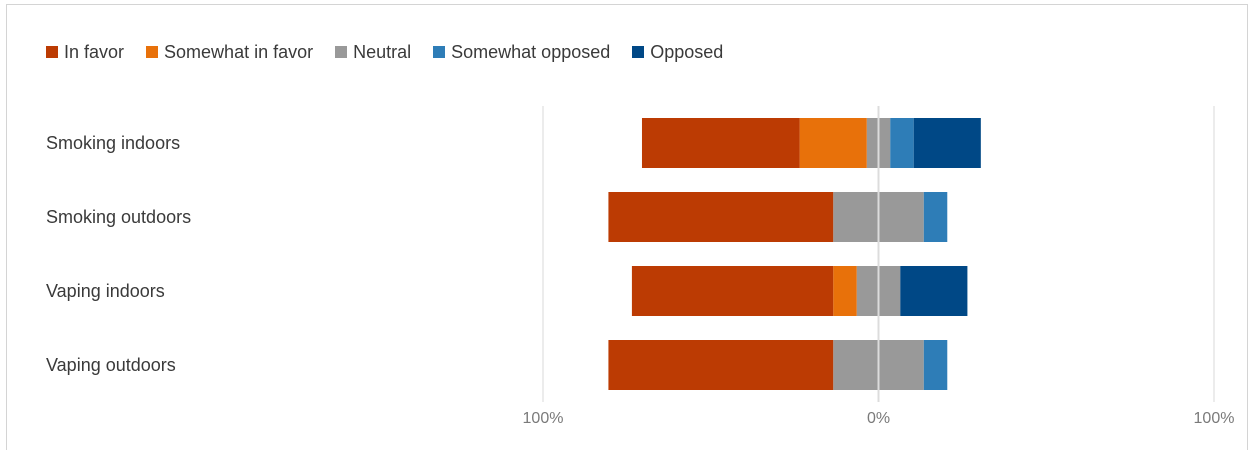 The image size is (1255, 454). Describe the element at coordinates (833, 143) in the screenshot. I see `bar-smoking-indoors-somewhat-in-favor` at that location.